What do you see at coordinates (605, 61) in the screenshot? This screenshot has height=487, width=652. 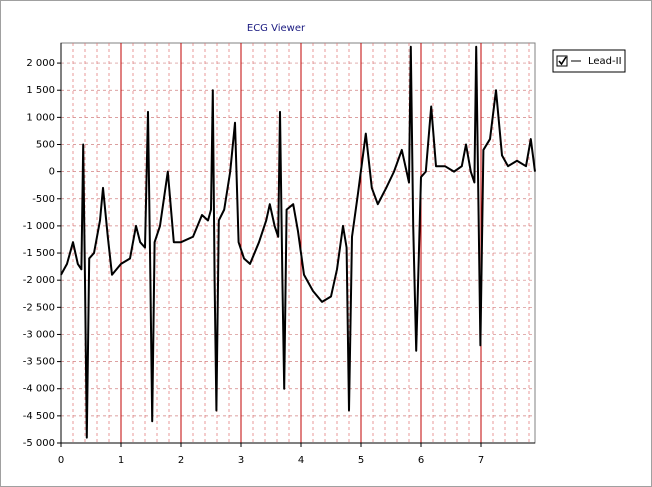 I see `legend-label: Lead-II` at bounding box center [605, 61].